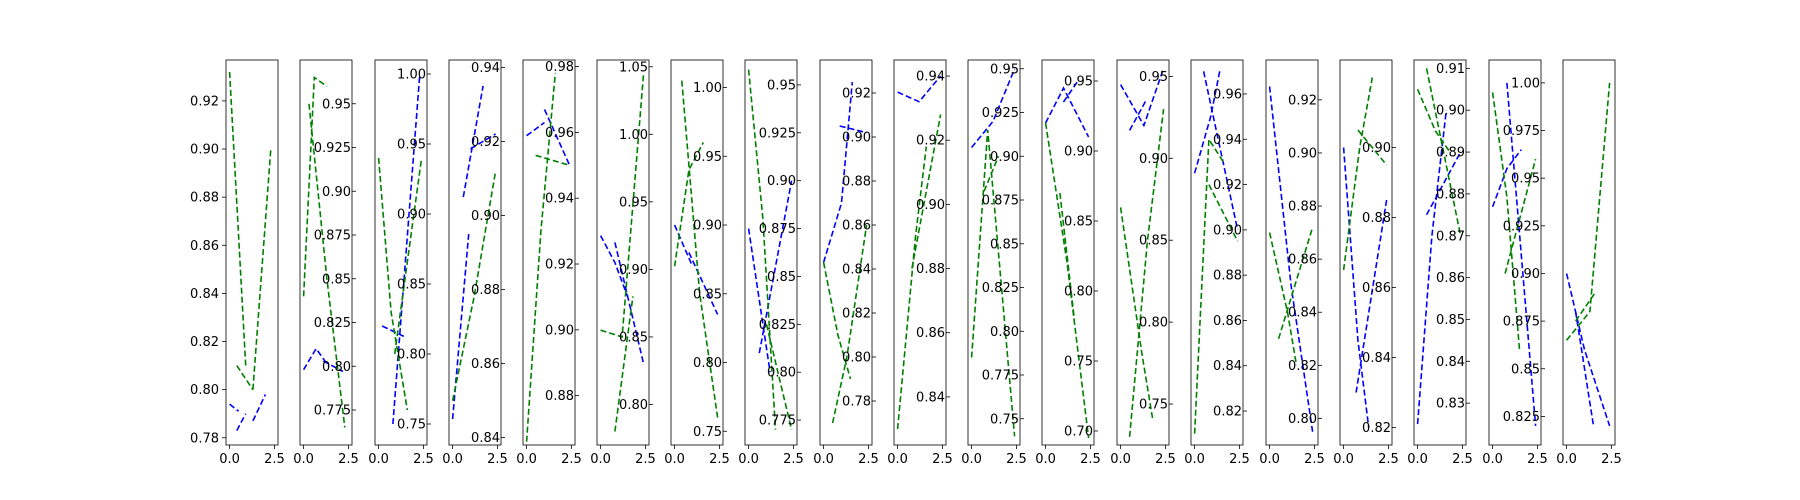 The image size is (1800, 500). I want to click on y-tick-label: 0.92, so click(1302, 100).